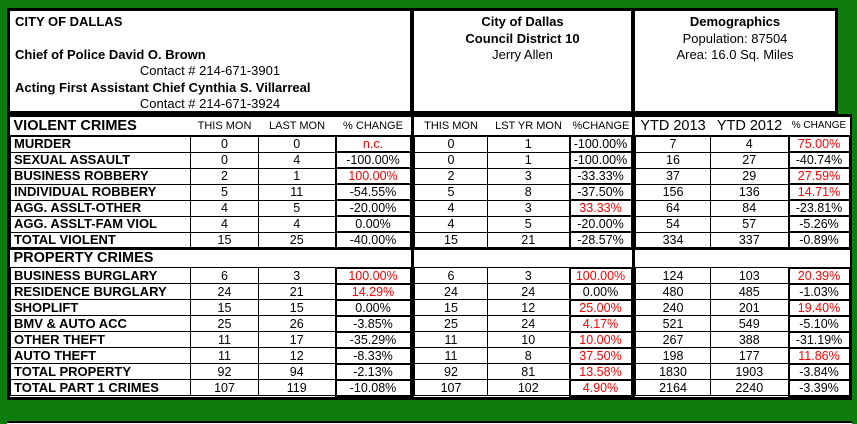 This screenshot has width=857, height=424. Describe the element at coordinates (819, 291) in the screenshot. I see `stat-cell: -1.03%` at that location.